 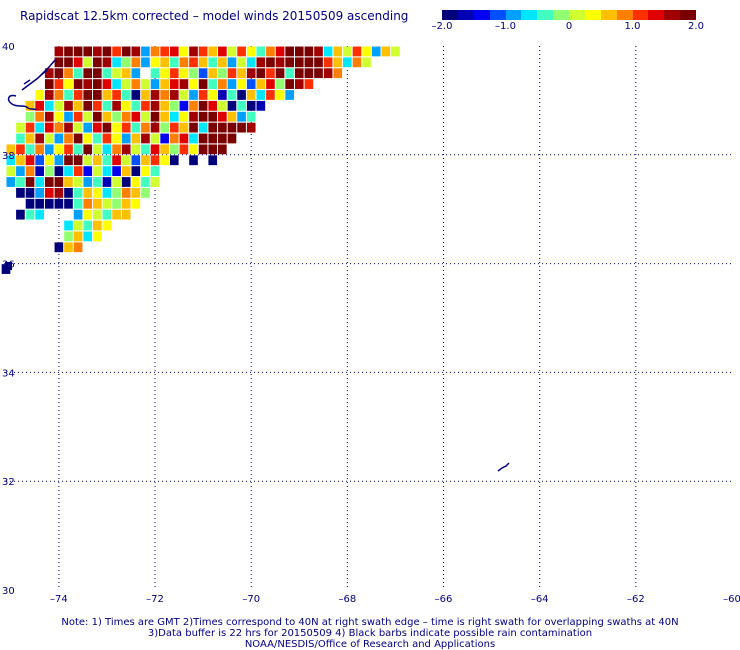 What do you see at coordinates (636, 599) in the screenshot?
I see `lon-tick-label: –62` at bounding box center [636, 599].